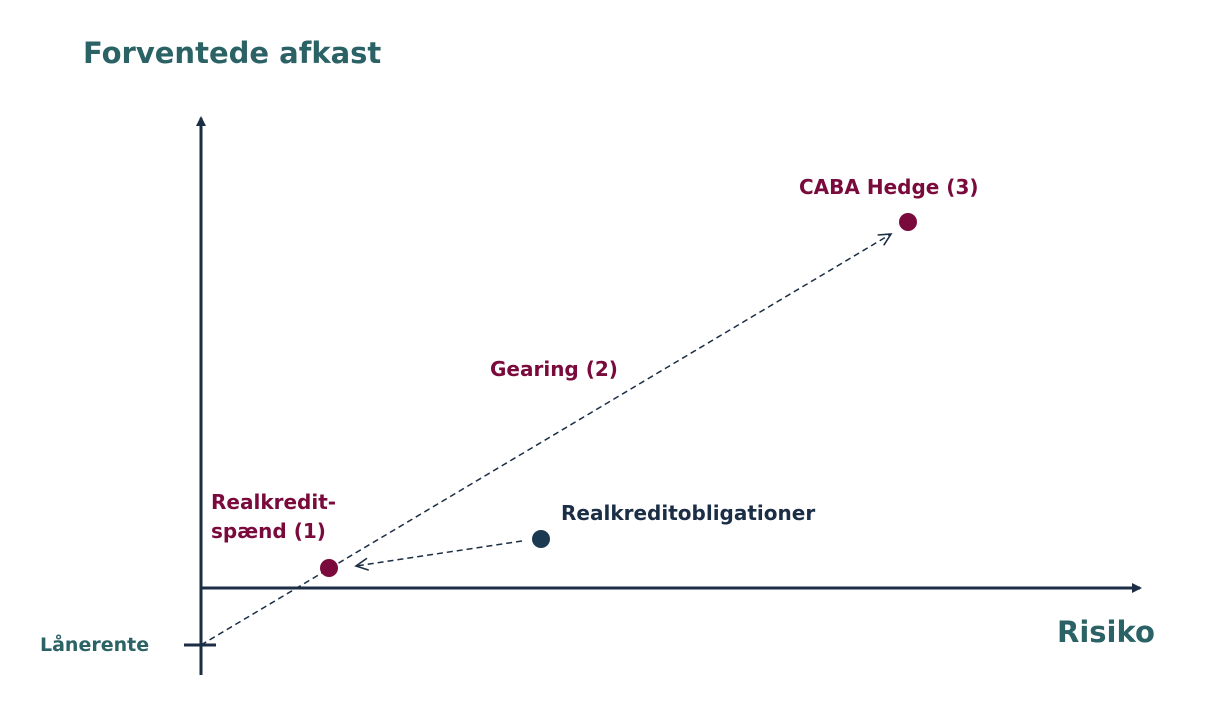  What do you see at coordinates (273, 502) in the screenshot?
I see `node-label: Realkredit-` at bounding box center [273, 502].